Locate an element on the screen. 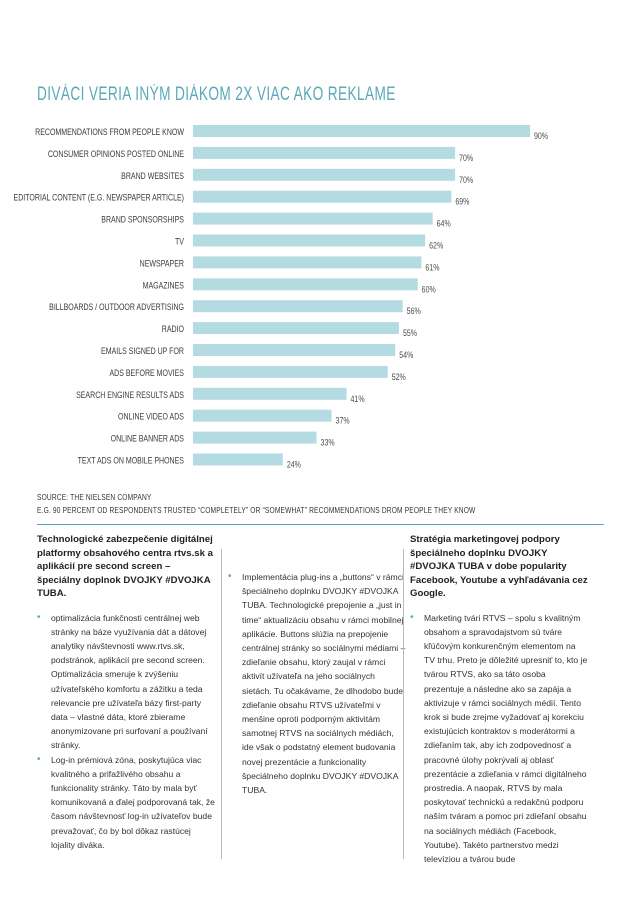  category-label: MAGAZINES is located at coordinates (164, 284).